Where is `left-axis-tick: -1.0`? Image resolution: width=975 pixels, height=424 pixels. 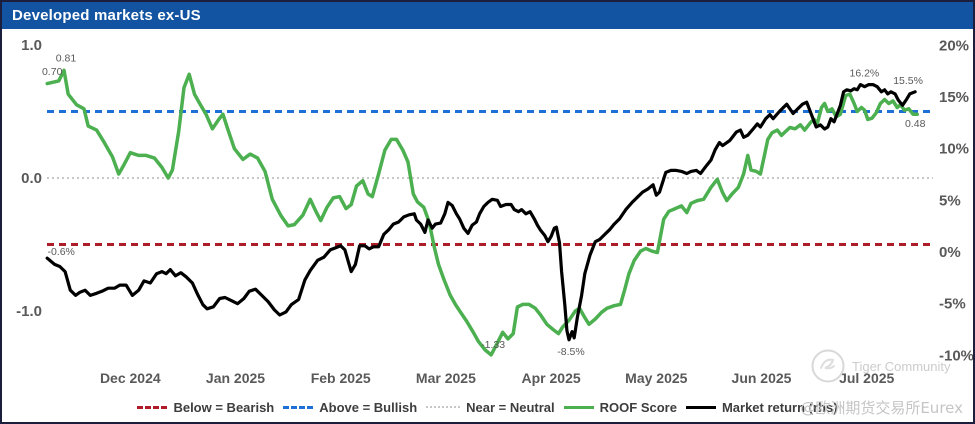 left-axis-tick: -1.0 is located at coordinates (29, 311).